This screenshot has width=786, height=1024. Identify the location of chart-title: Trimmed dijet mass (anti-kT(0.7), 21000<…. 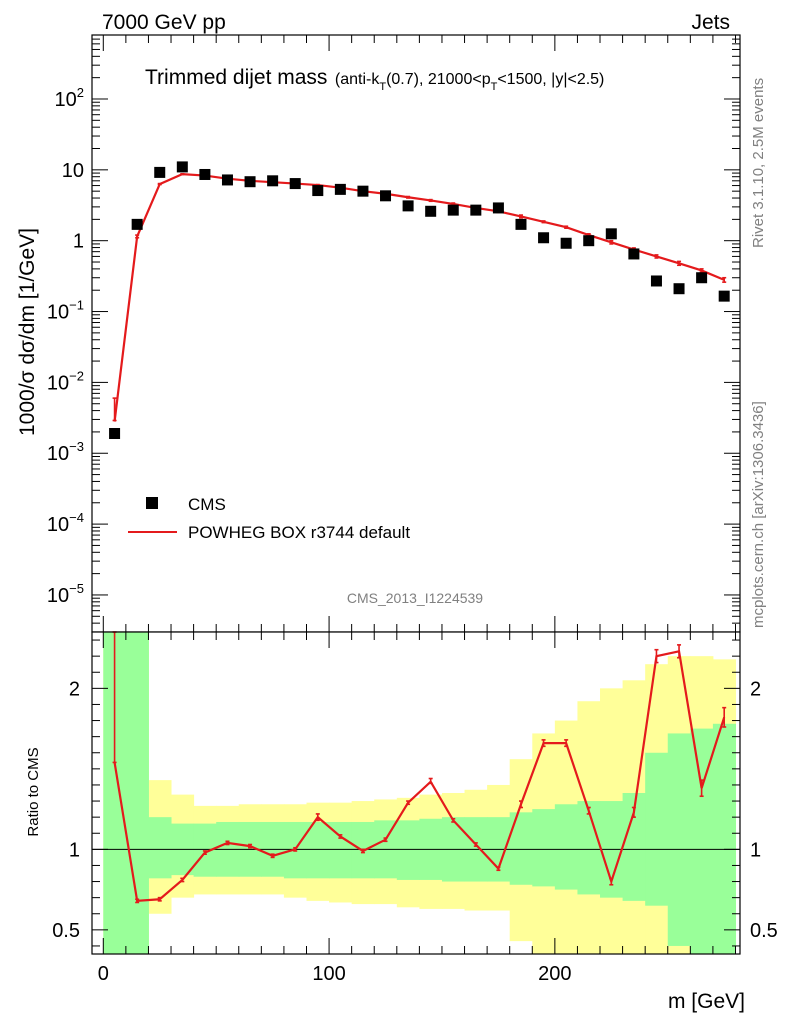
(374, 79).